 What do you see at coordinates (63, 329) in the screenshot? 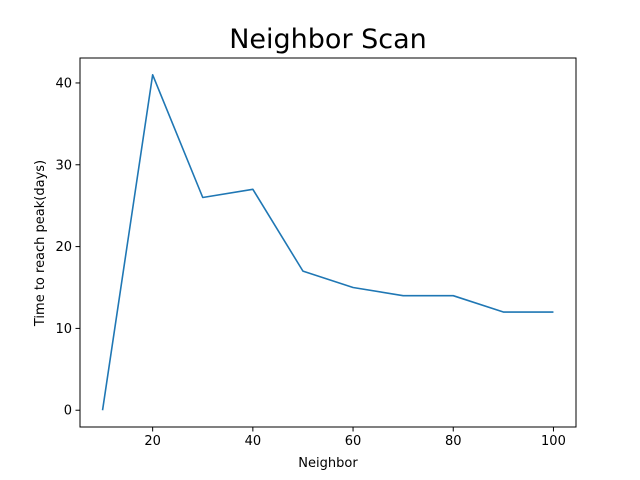
I see `y-tick-label: 10` at bounding box center [63, 329].